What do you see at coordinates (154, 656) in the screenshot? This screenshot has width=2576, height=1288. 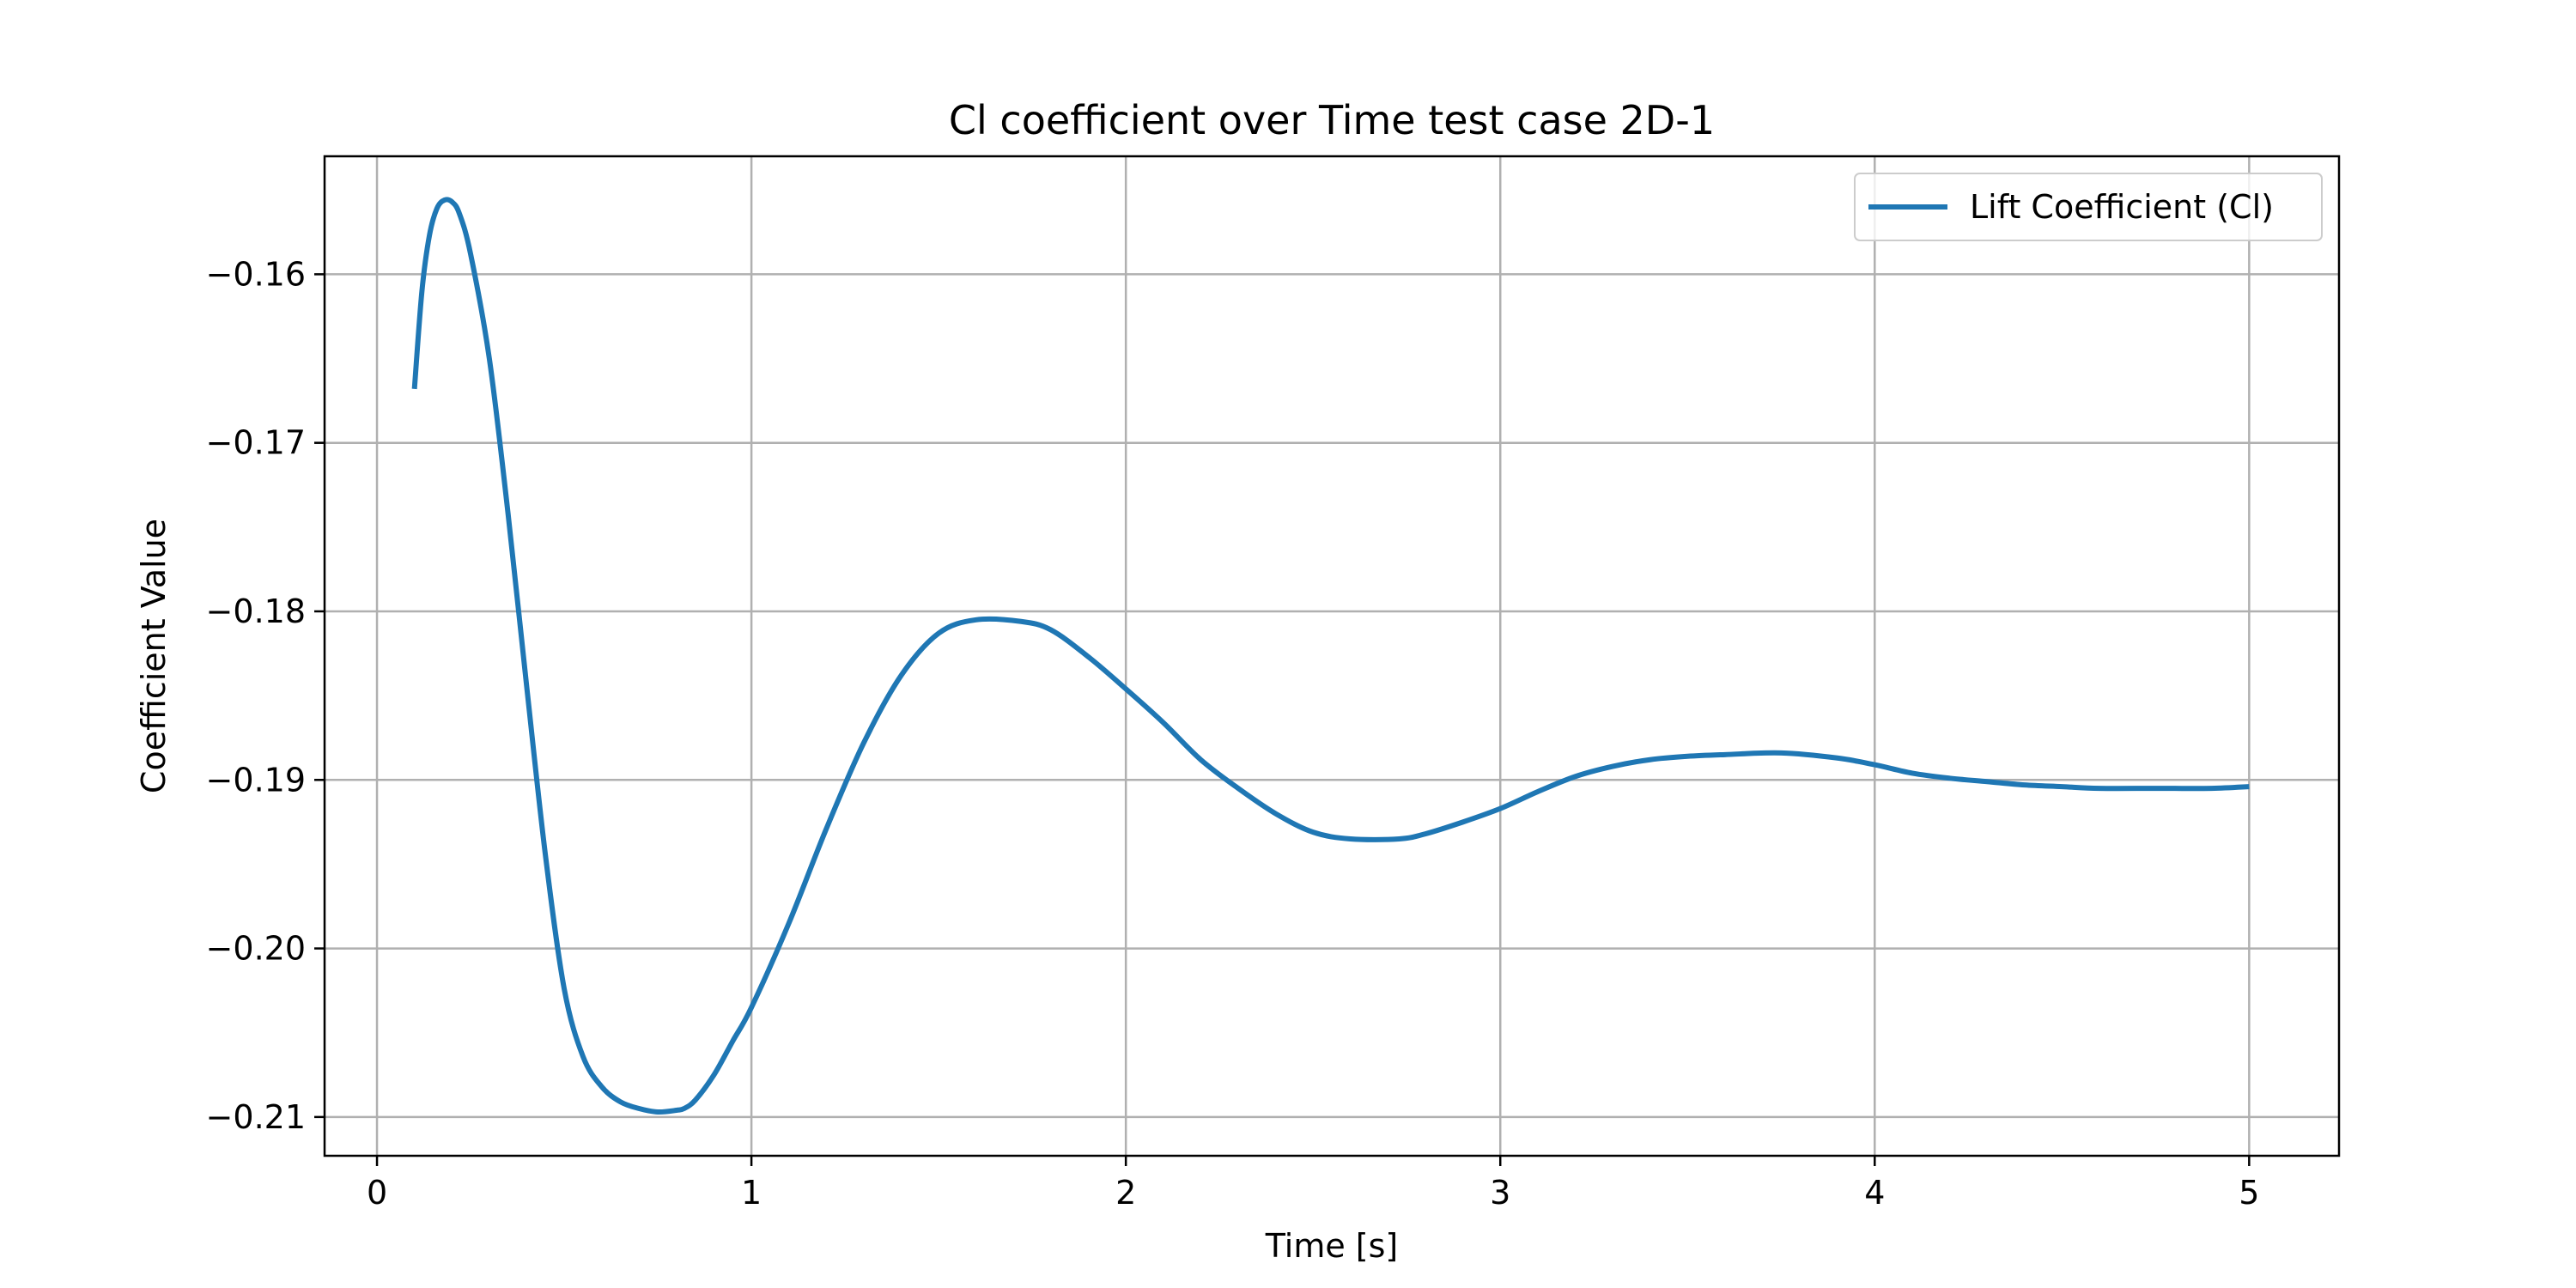 I see `y-axis-label: Coefficient Value` at bounding box center [154, 656].